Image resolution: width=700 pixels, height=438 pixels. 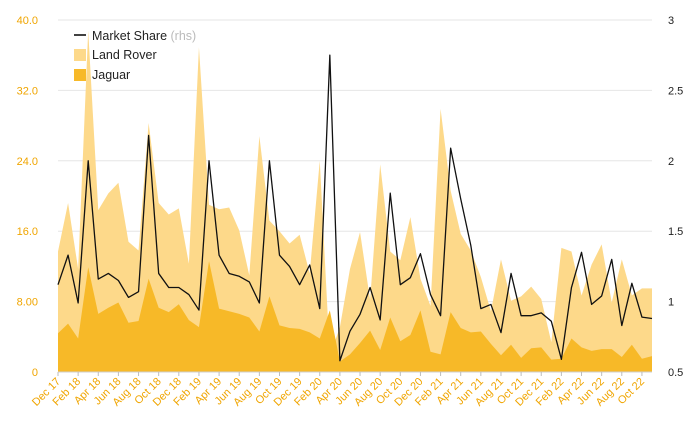 I want to click on legend-jaguar-swatch, so click(x=80, y=75).